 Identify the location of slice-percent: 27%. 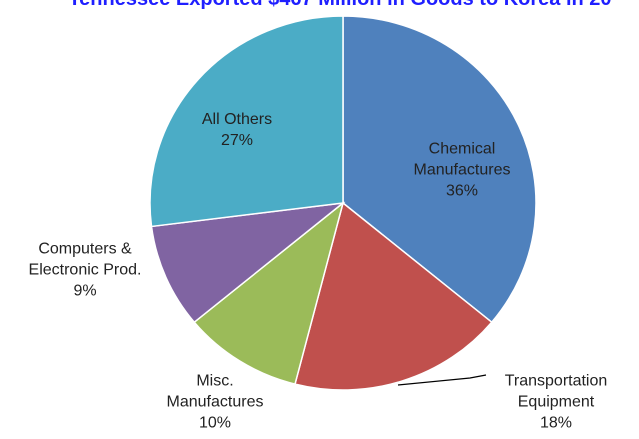
(237, 140).